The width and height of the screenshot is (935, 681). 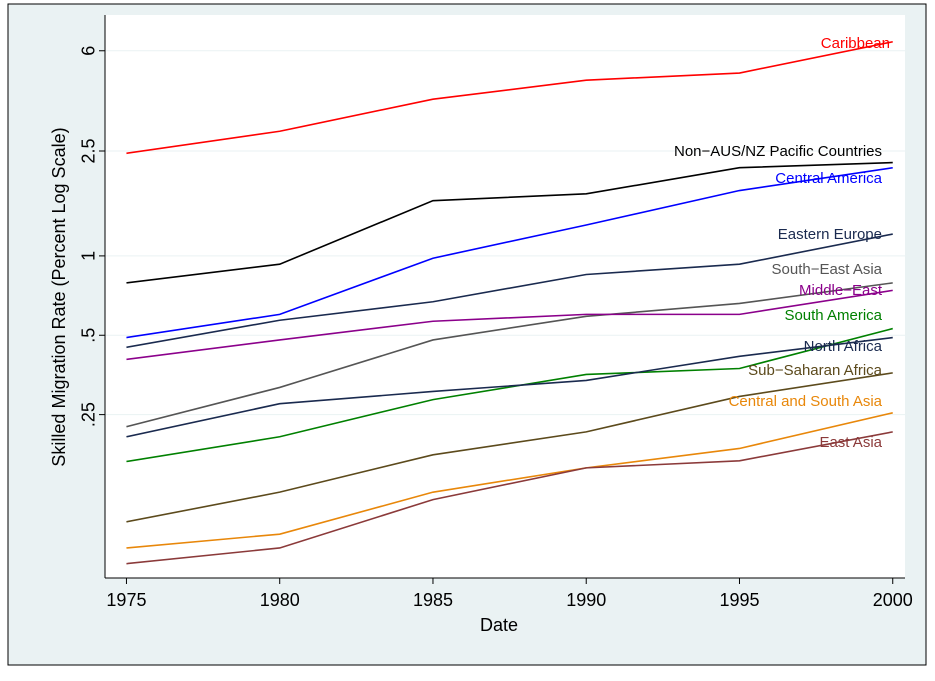 What do you see at coordinates (89, 414) in the screenshot?
I see `y-tick-label: .25` at bounding box center [89, 414].